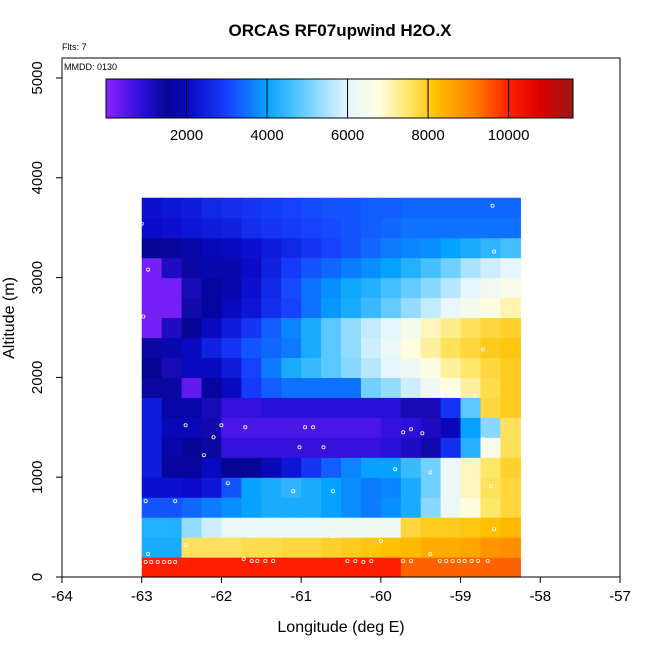  Describe the element at coordinates (37, 77) in the screenshot. I see `y-tick-label: 5000` at that location.